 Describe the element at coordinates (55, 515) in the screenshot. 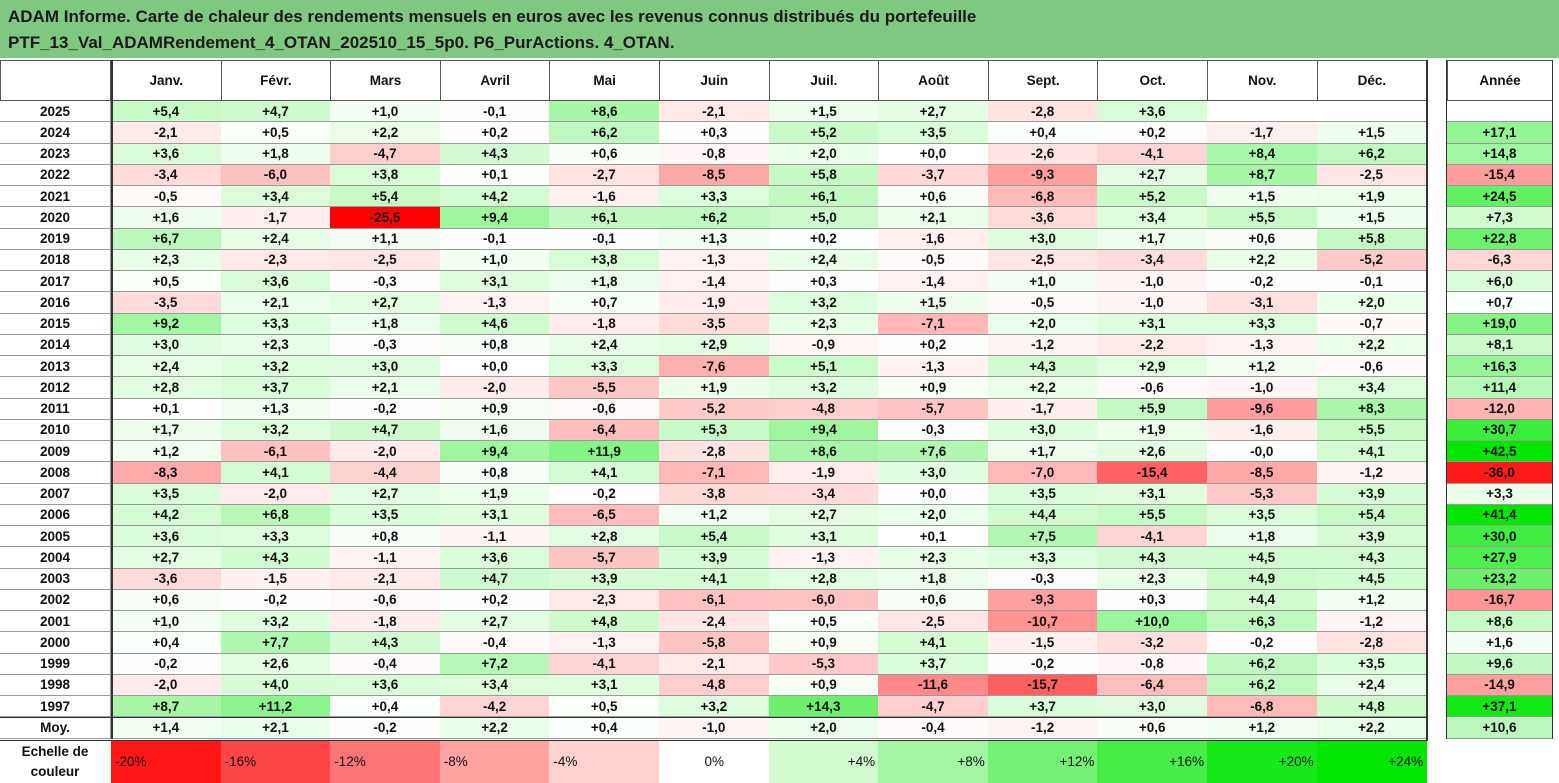

I see `year-label: 2006` at that location.